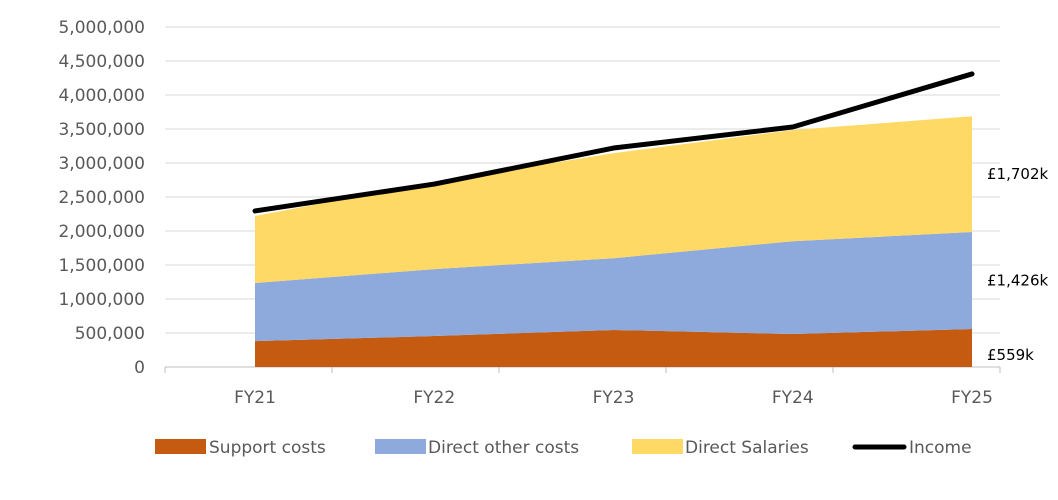 The width and height of the screenshot is (1058, 500). Describe the element at coordinates (267, 448) in the screenshot. I see `legend-label: Support costs` at that location.